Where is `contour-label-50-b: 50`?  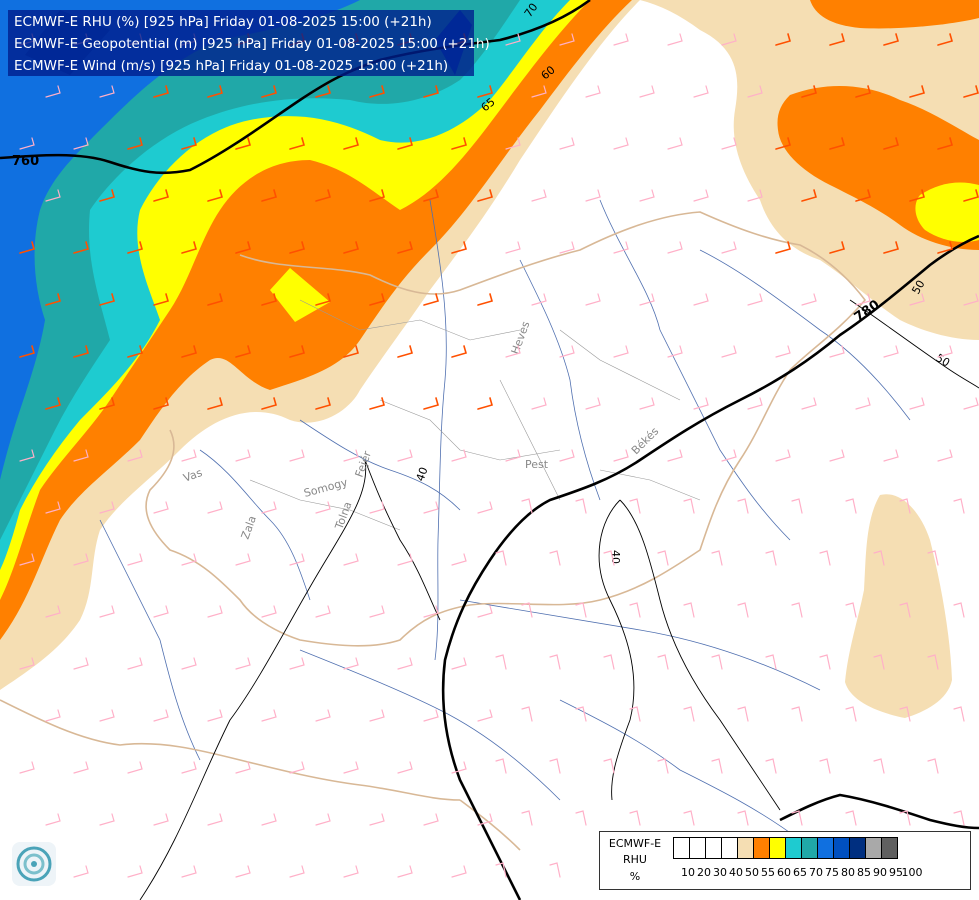 contour-label-50-b: 50 is located at coordinates (943, 360).